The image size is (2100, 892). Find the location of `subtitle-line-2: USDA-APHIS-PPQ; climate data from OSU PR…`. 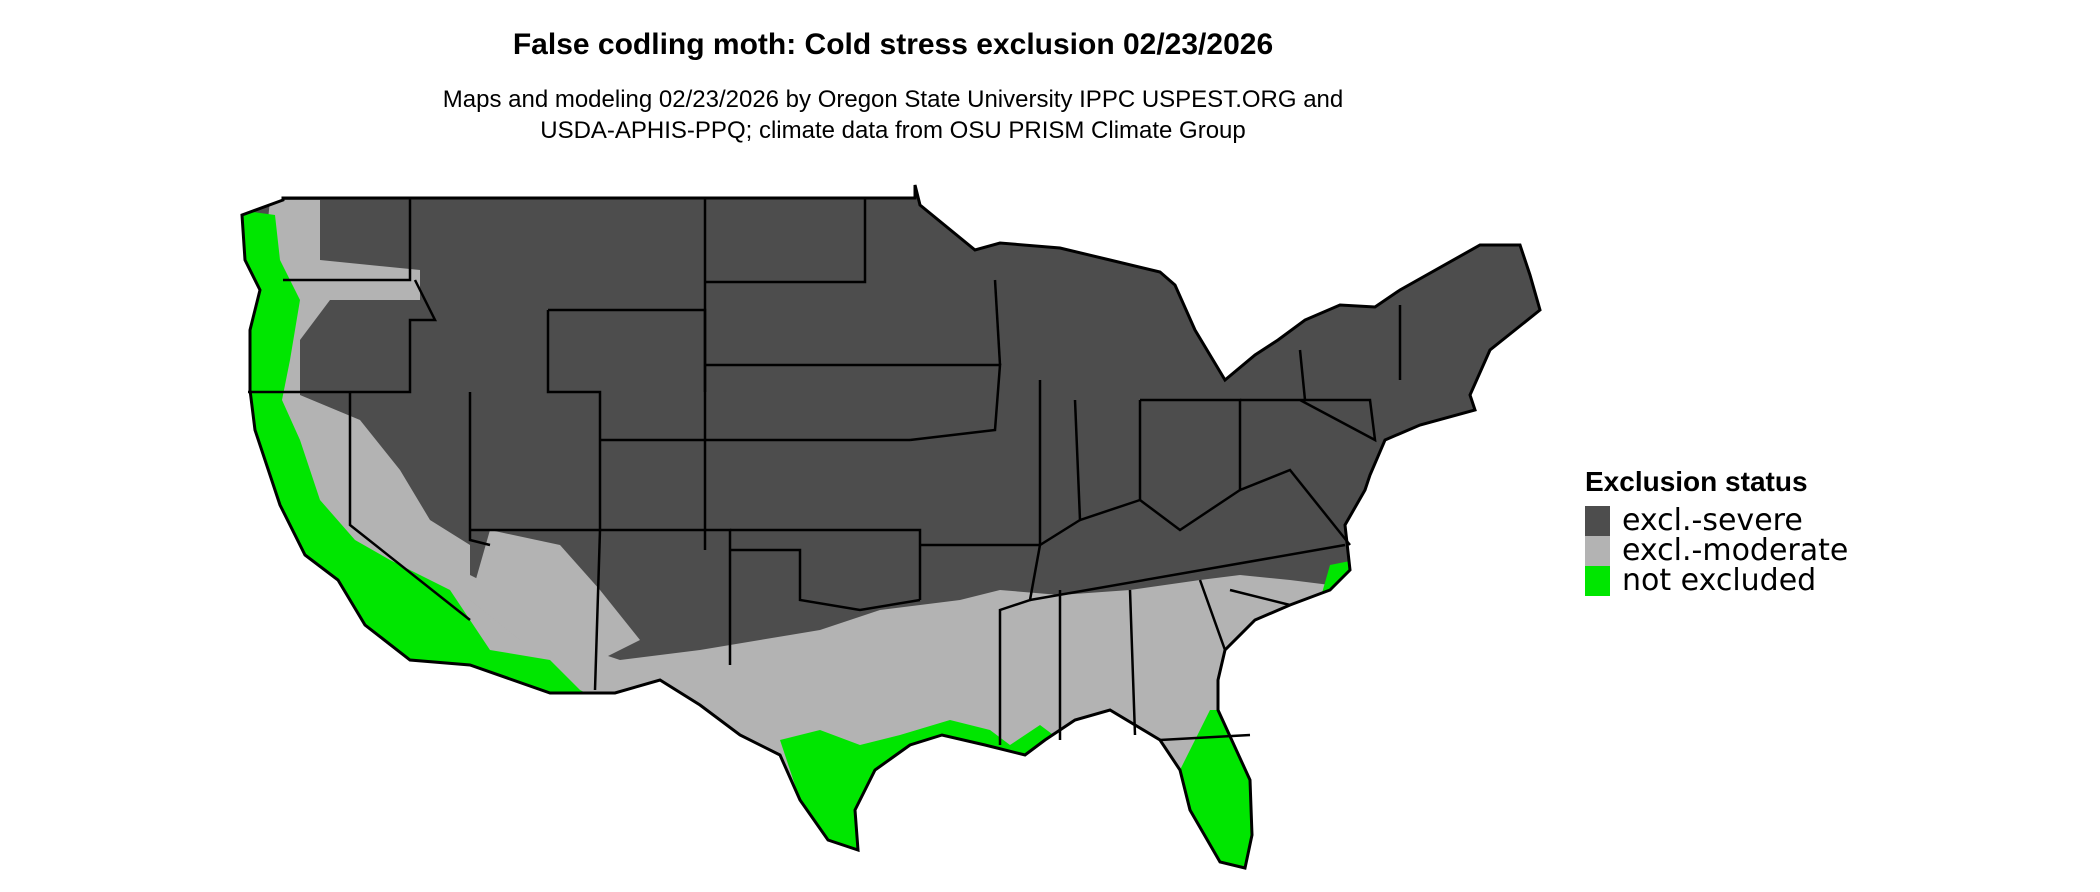

subtitle-line-2: USDA-APHIS-PPQ; climate data from OSU PR… is located at coordinates (893, 130).